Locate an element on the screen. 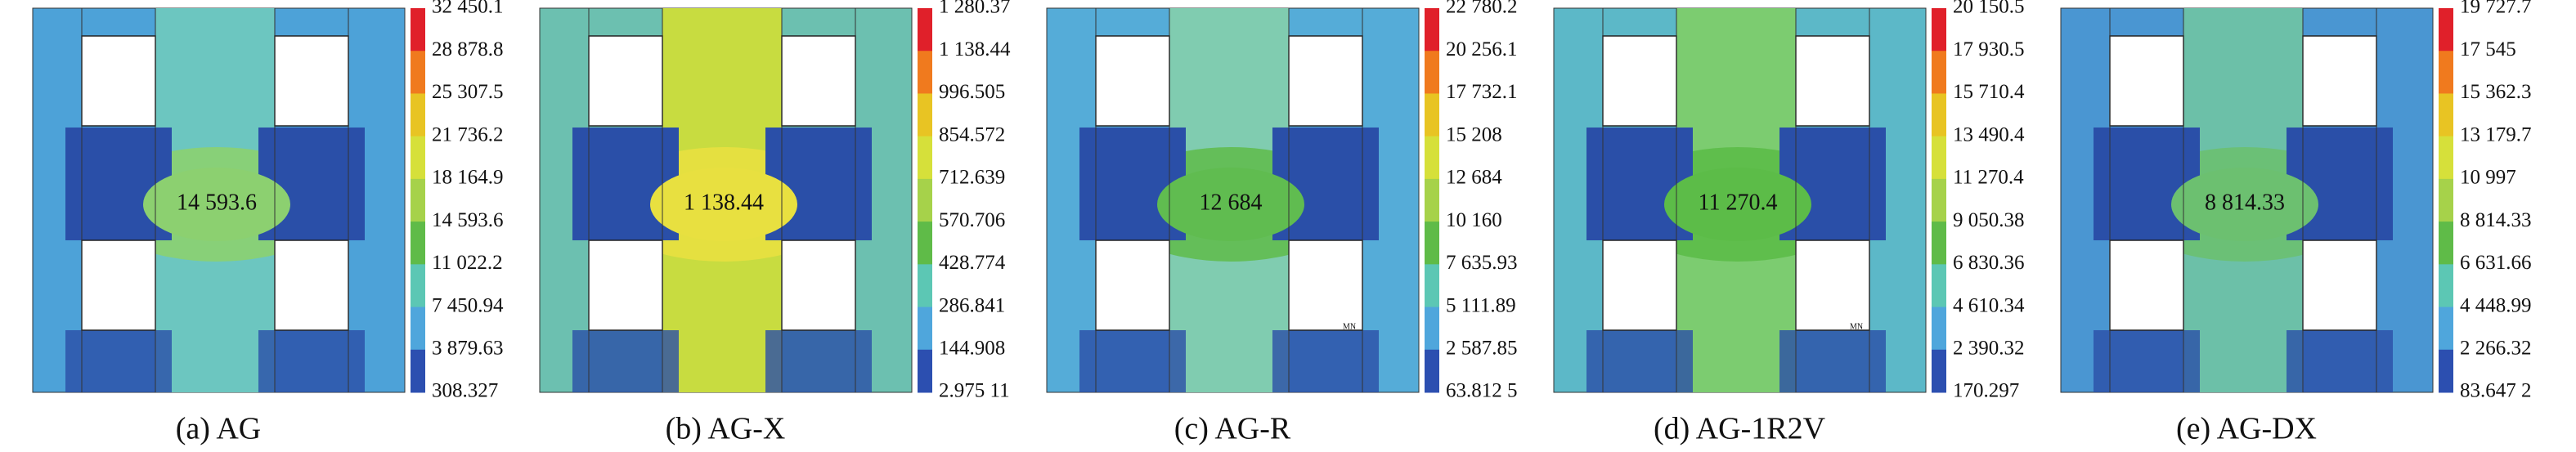 This screenshot has height=452, width=2576. legend-label: 4 610.34 is located at coordinates (1989, 305).